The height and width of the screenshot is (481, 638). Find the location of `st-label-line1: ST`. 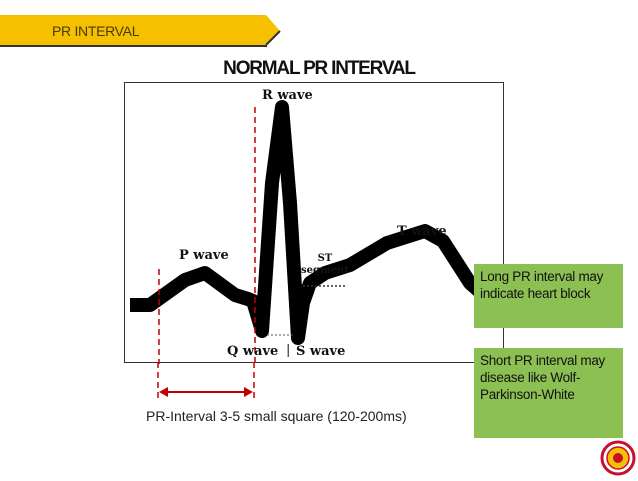

st-label-line1: ST is located at coordinates (325, 258).